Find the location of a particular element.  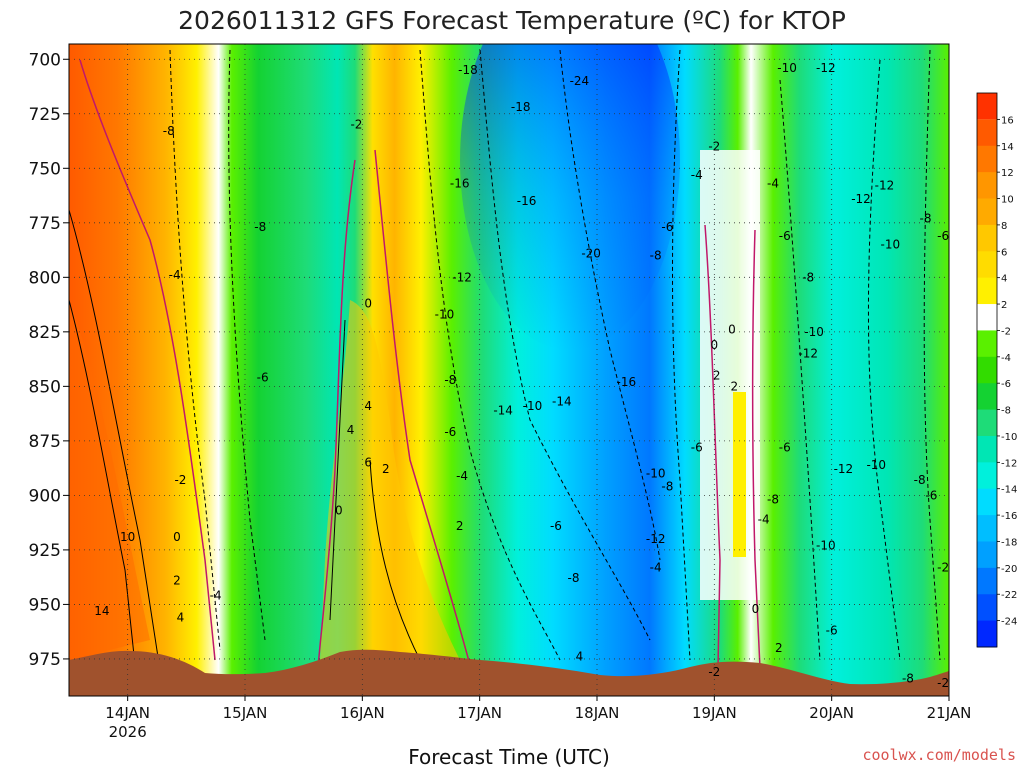

y-tick-label: 950 is located at coordinates (45, 605).